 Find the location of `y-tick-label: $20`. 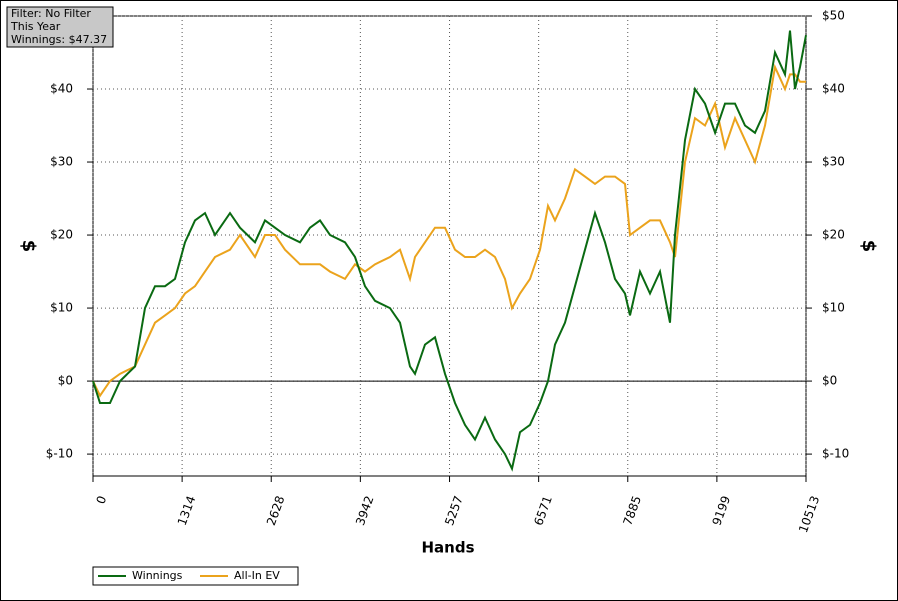

y-tick-label: $20 is located at coordinates (61, 235).